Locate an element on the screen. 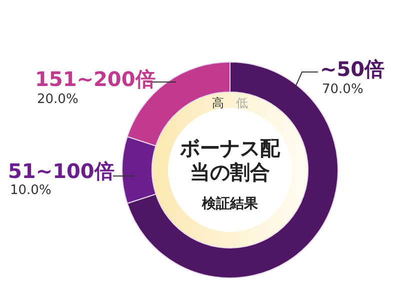 The height and width of the screenshot is (300, 400). text: 低 is located at coordinates (242, 103).